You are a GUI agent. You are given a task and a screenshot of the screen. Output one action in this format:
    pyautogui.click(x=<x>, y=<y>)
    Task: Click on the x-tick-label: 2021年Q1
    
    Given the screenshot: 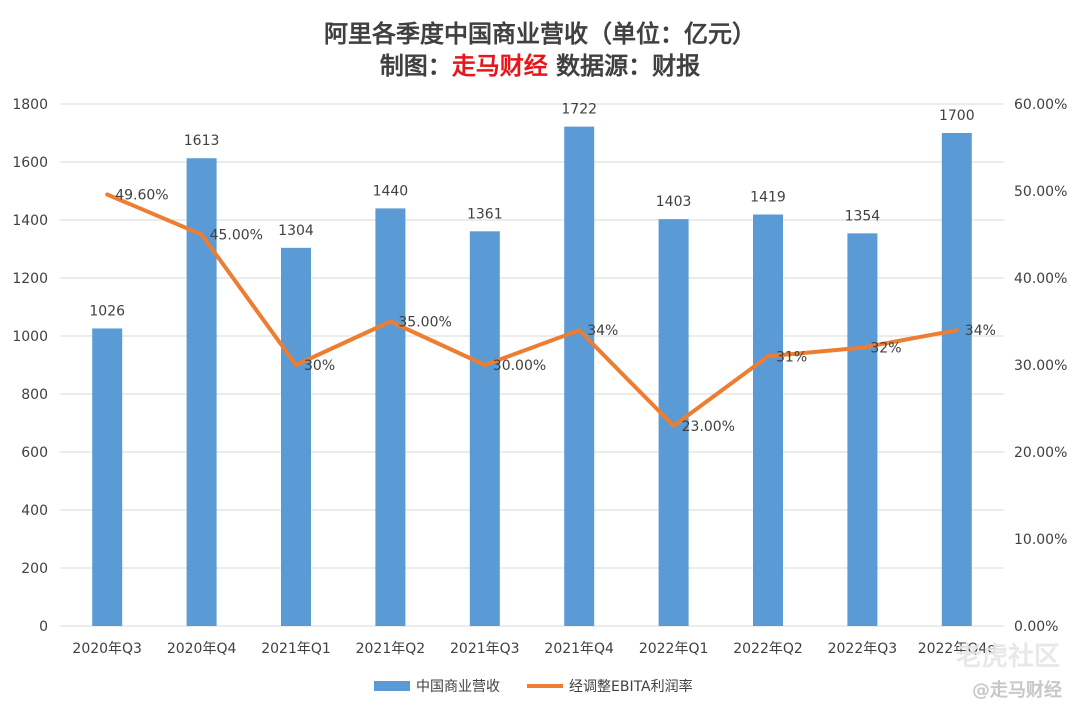 What is the action you would take?
    pyautogui.click(x=296, y=649)
    